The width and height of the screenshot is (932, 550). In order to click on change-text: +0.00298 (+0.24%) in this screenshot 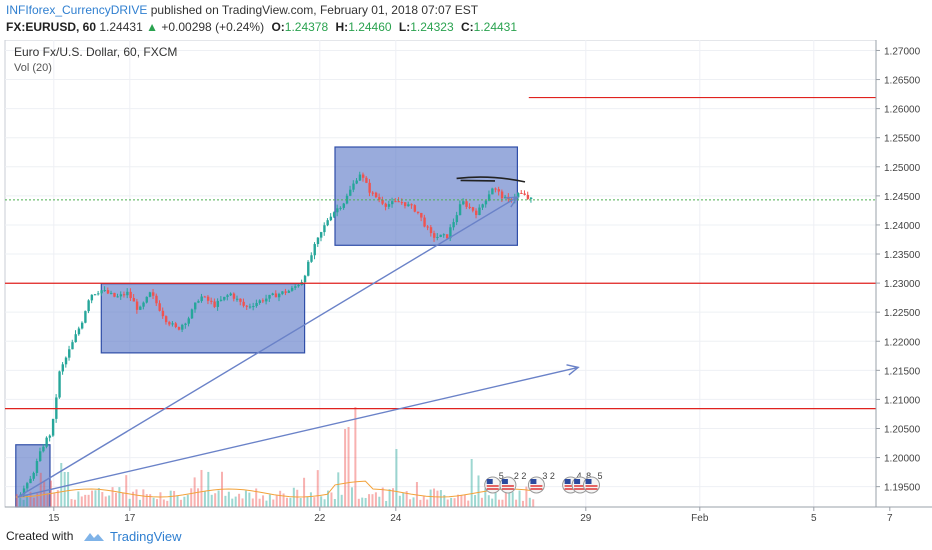, I will do `click(213, 27)`.